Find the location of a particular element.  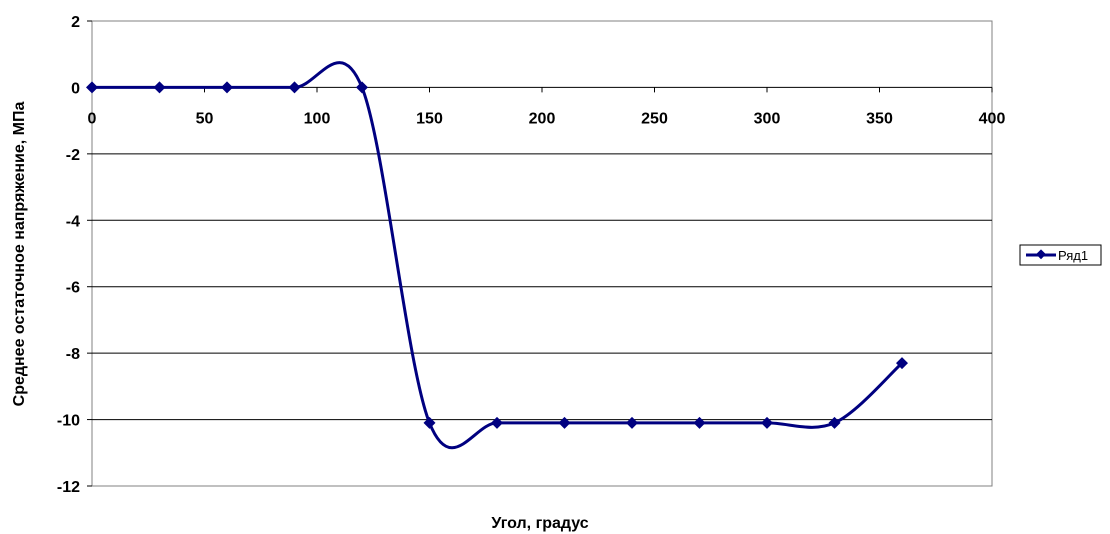

y-tick-label-3: -4 is located at coordinates (73, 221).